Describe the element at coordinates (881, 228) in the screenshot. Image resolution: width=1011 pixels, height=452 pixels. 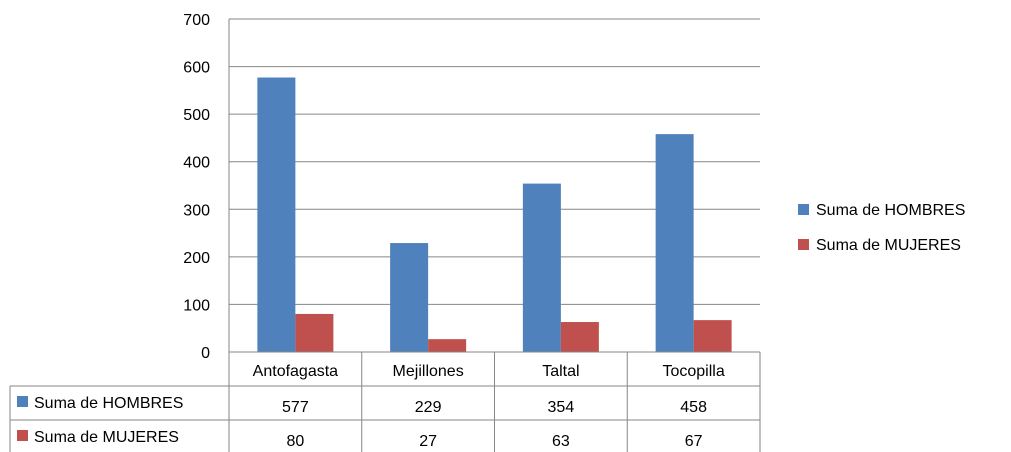
I see `legend: Suma de HOMBRES Suma de MUJERES` at that location.